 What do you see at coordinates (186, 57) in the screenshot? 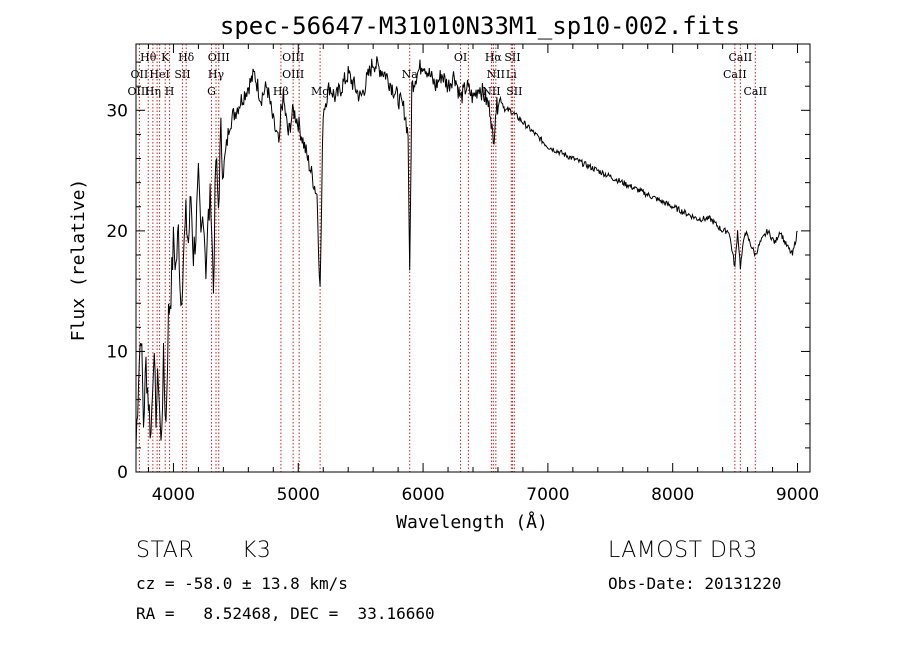
I see `line-label: Hδ` at bounding box center [186, 57].